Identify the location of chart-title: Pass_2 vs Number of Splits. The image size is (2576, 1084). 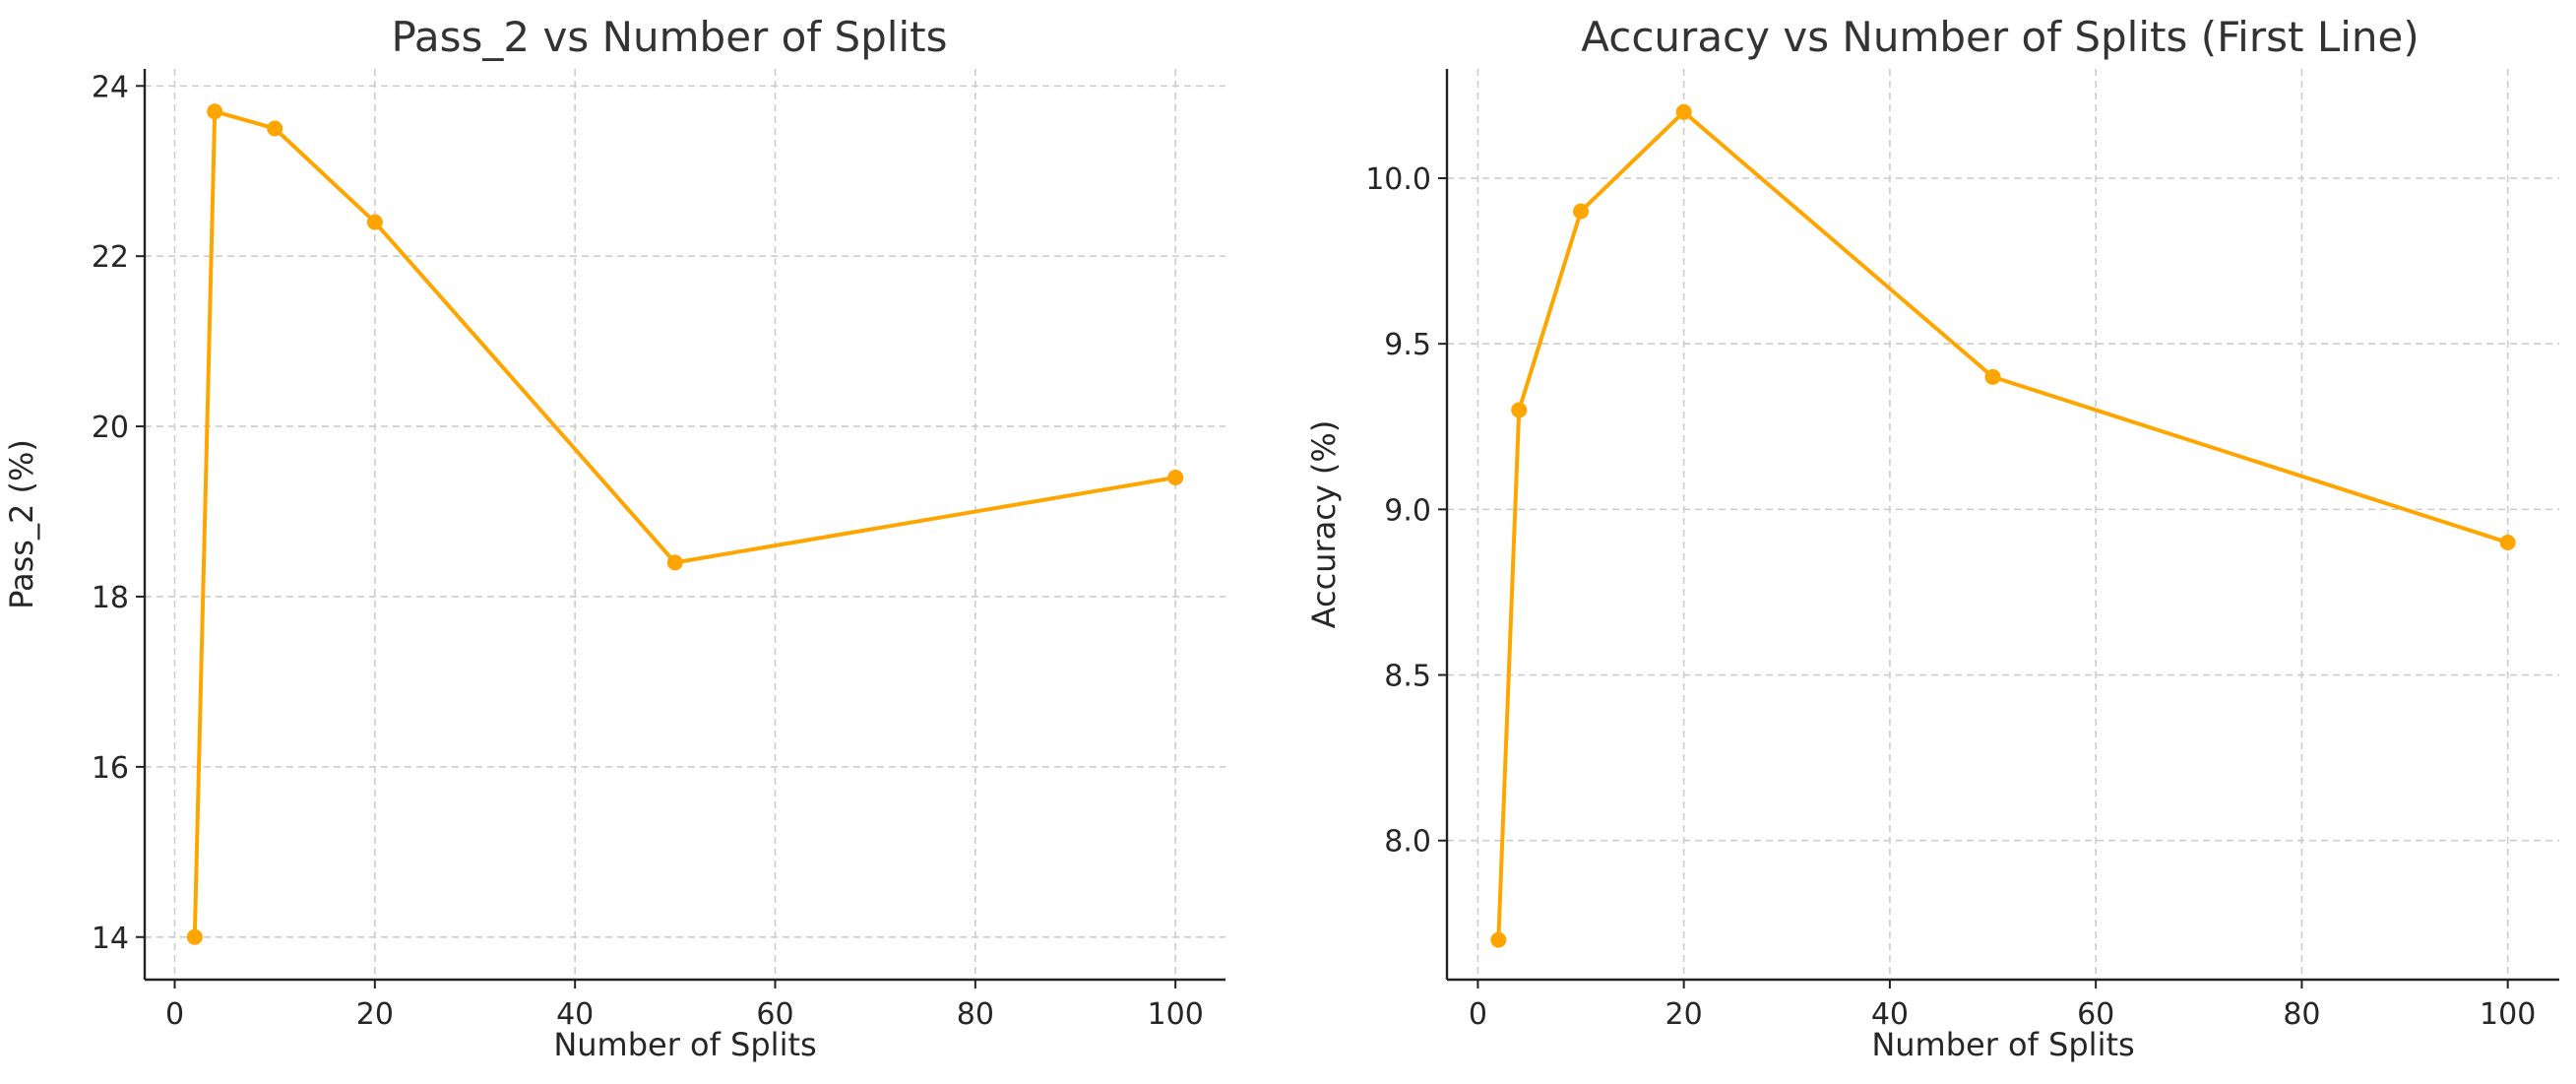
(669, 37).